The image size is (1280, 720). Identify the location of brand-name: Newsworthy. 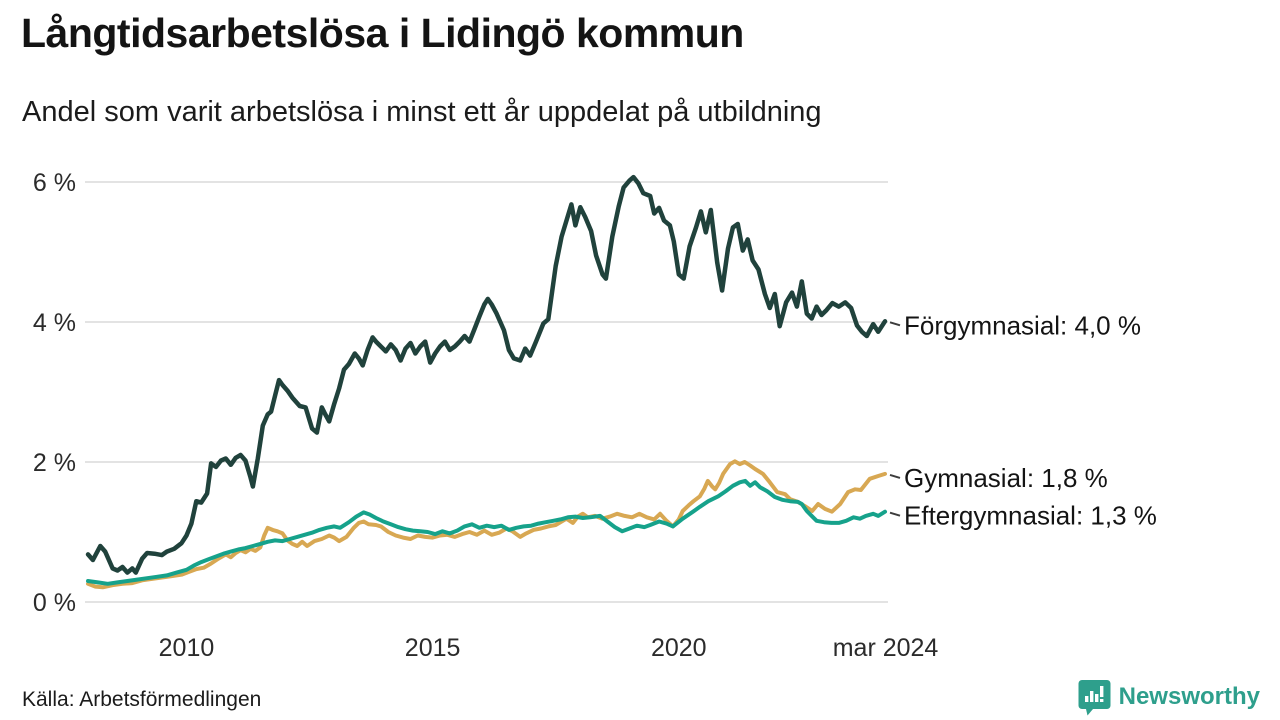
(1189, 696).